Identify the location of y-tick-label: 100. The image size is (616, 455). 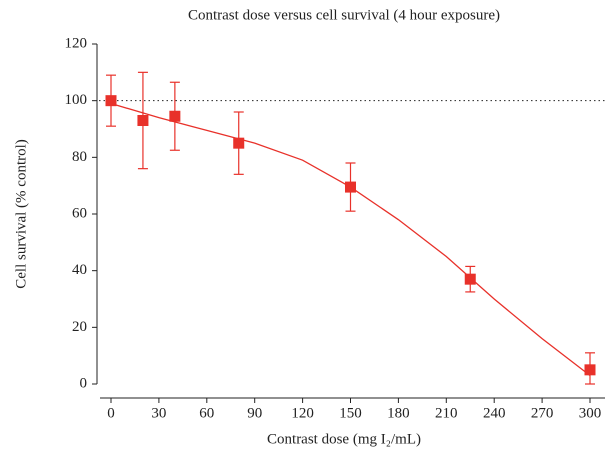
(76, 100).